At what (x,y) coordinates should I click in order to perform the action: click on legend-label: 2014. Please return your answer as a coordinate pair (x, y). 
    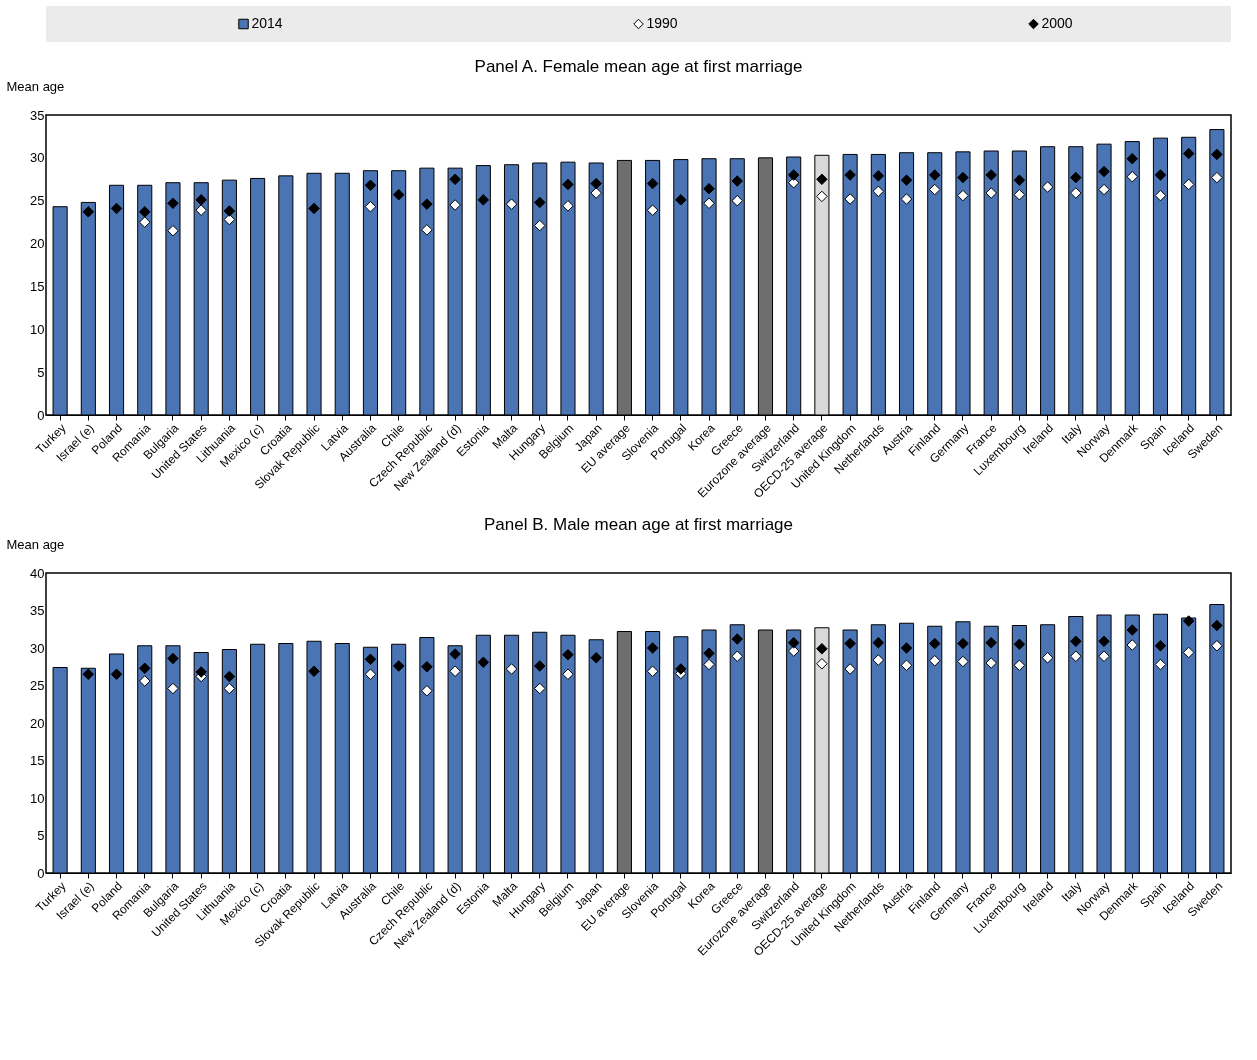
    Looking at the image, I should click on (267, 23).